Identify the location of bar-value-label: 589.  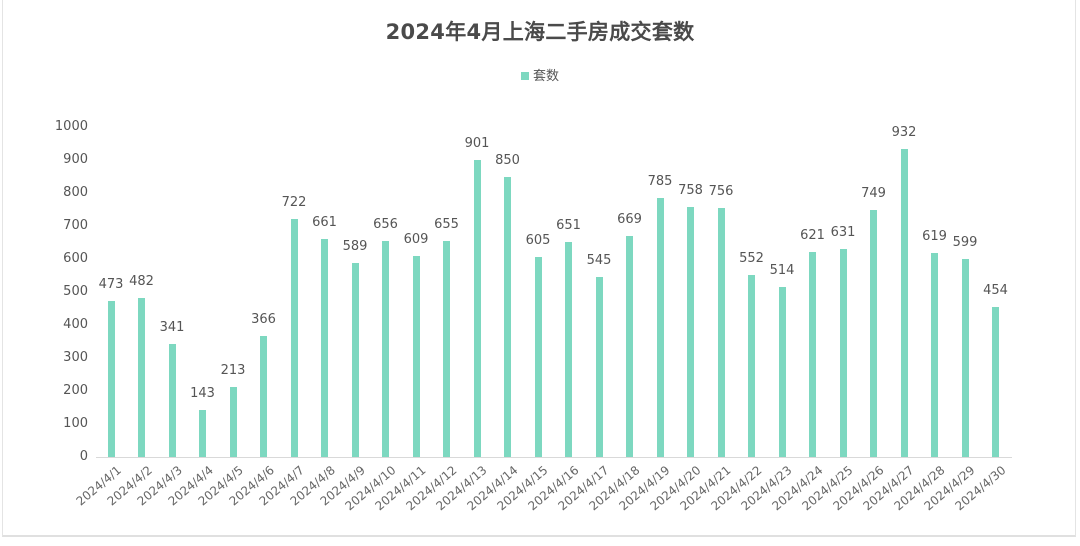
(355, 246).